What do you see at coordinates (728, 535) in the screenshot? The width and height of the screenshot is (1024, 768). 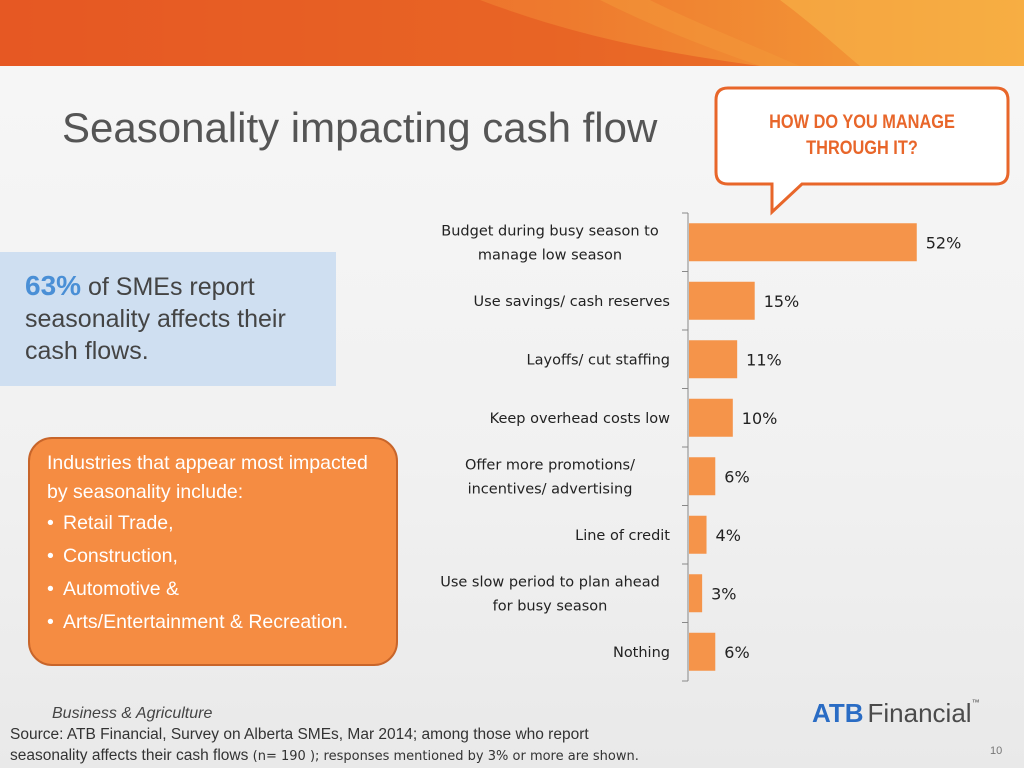 I see `bar-value-label: 4%` at bounding box center [728, 535].